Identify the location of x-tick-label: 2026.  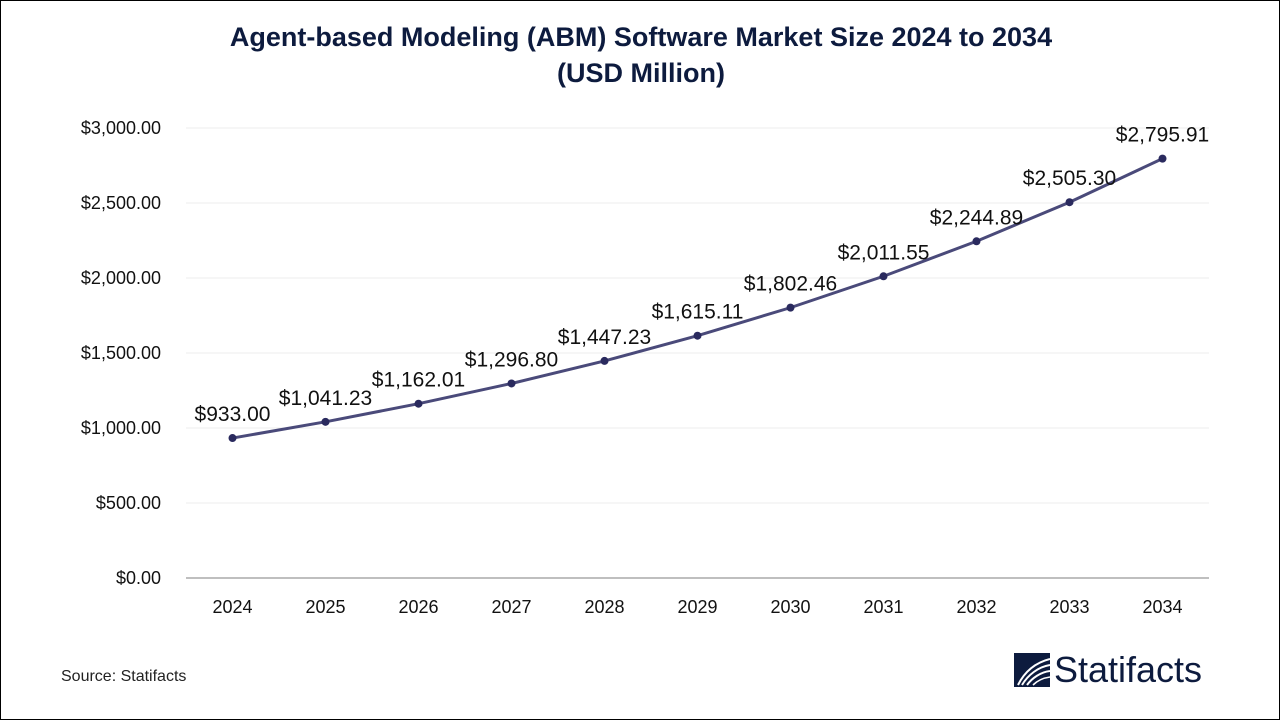
(418, 607).